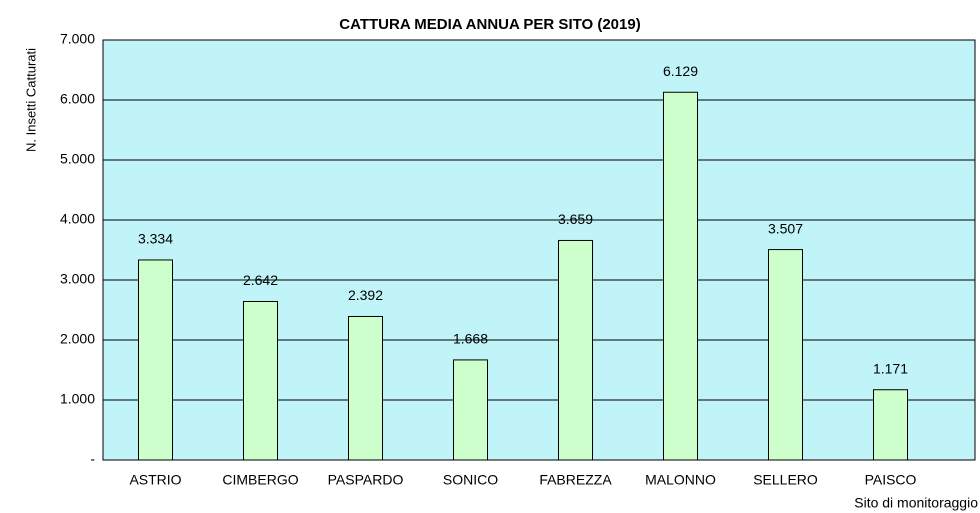  Describe the element at coordinates (891, 480) in the screenshot. I see `x-tick-label: PAISCO` at that location.